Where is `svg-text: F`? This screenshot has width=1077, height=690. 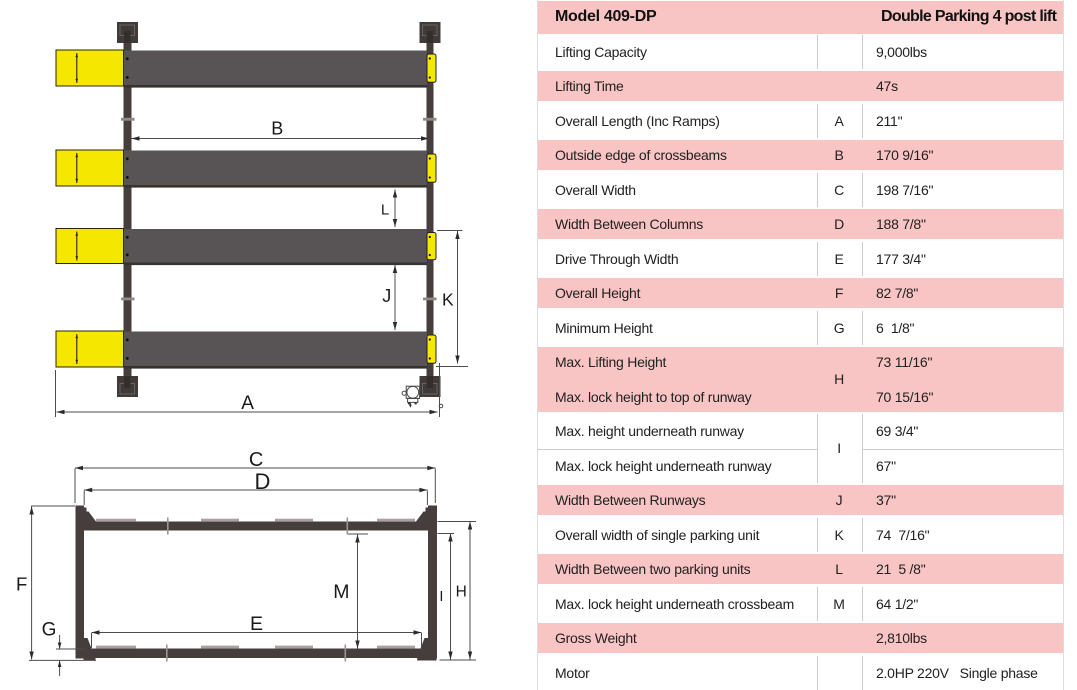
svg-text: F is located at coordinates (21, 584).